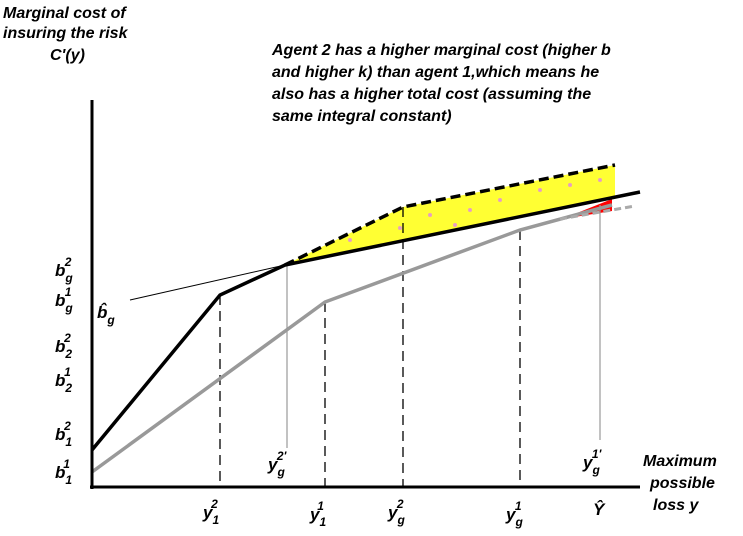 This screenshot has height=536, width=743. What do you see at coordinates (65, 13) in the screenshot?
I see `line: Marginal cost of` at bounding box center [65, 13].